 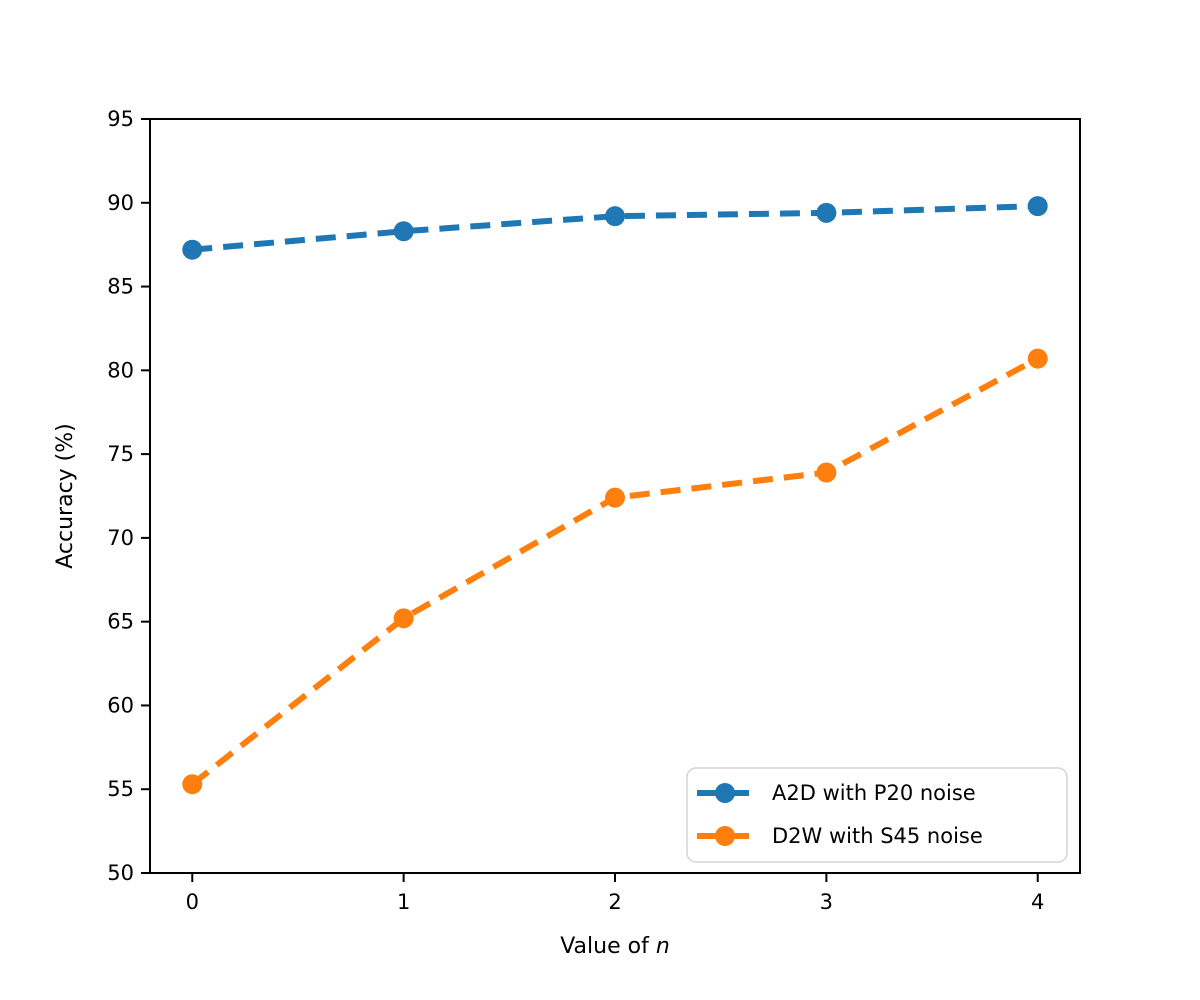 I want to click on x-tick-label: 1, so click(x=403, y=902).